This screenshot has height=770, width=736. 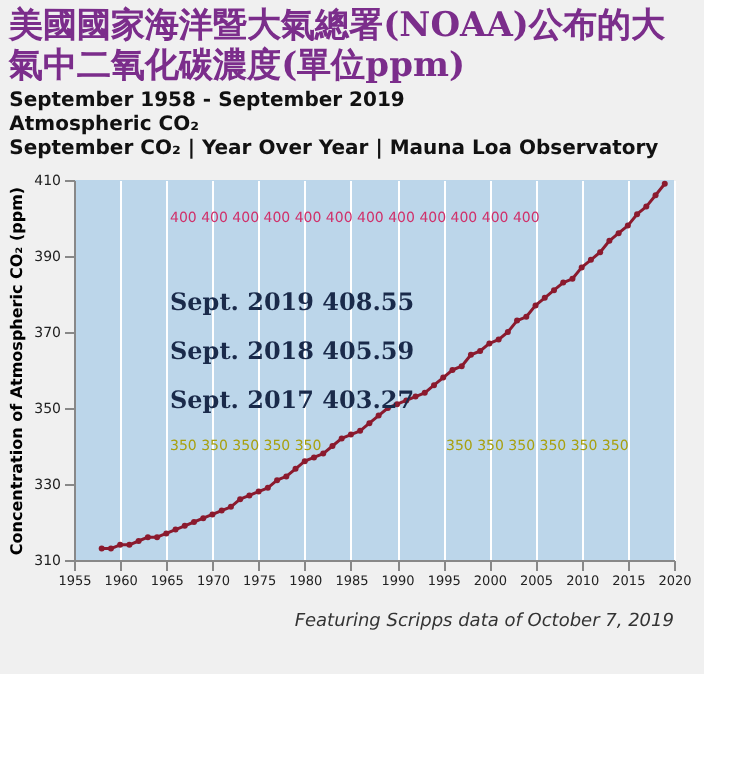 What do you see at coordinates (334, 149) in the screenshot?
I see `text: September CO₂ | Year Over Year | Mauna Loa Observatory` at bounding box center [334, 149].